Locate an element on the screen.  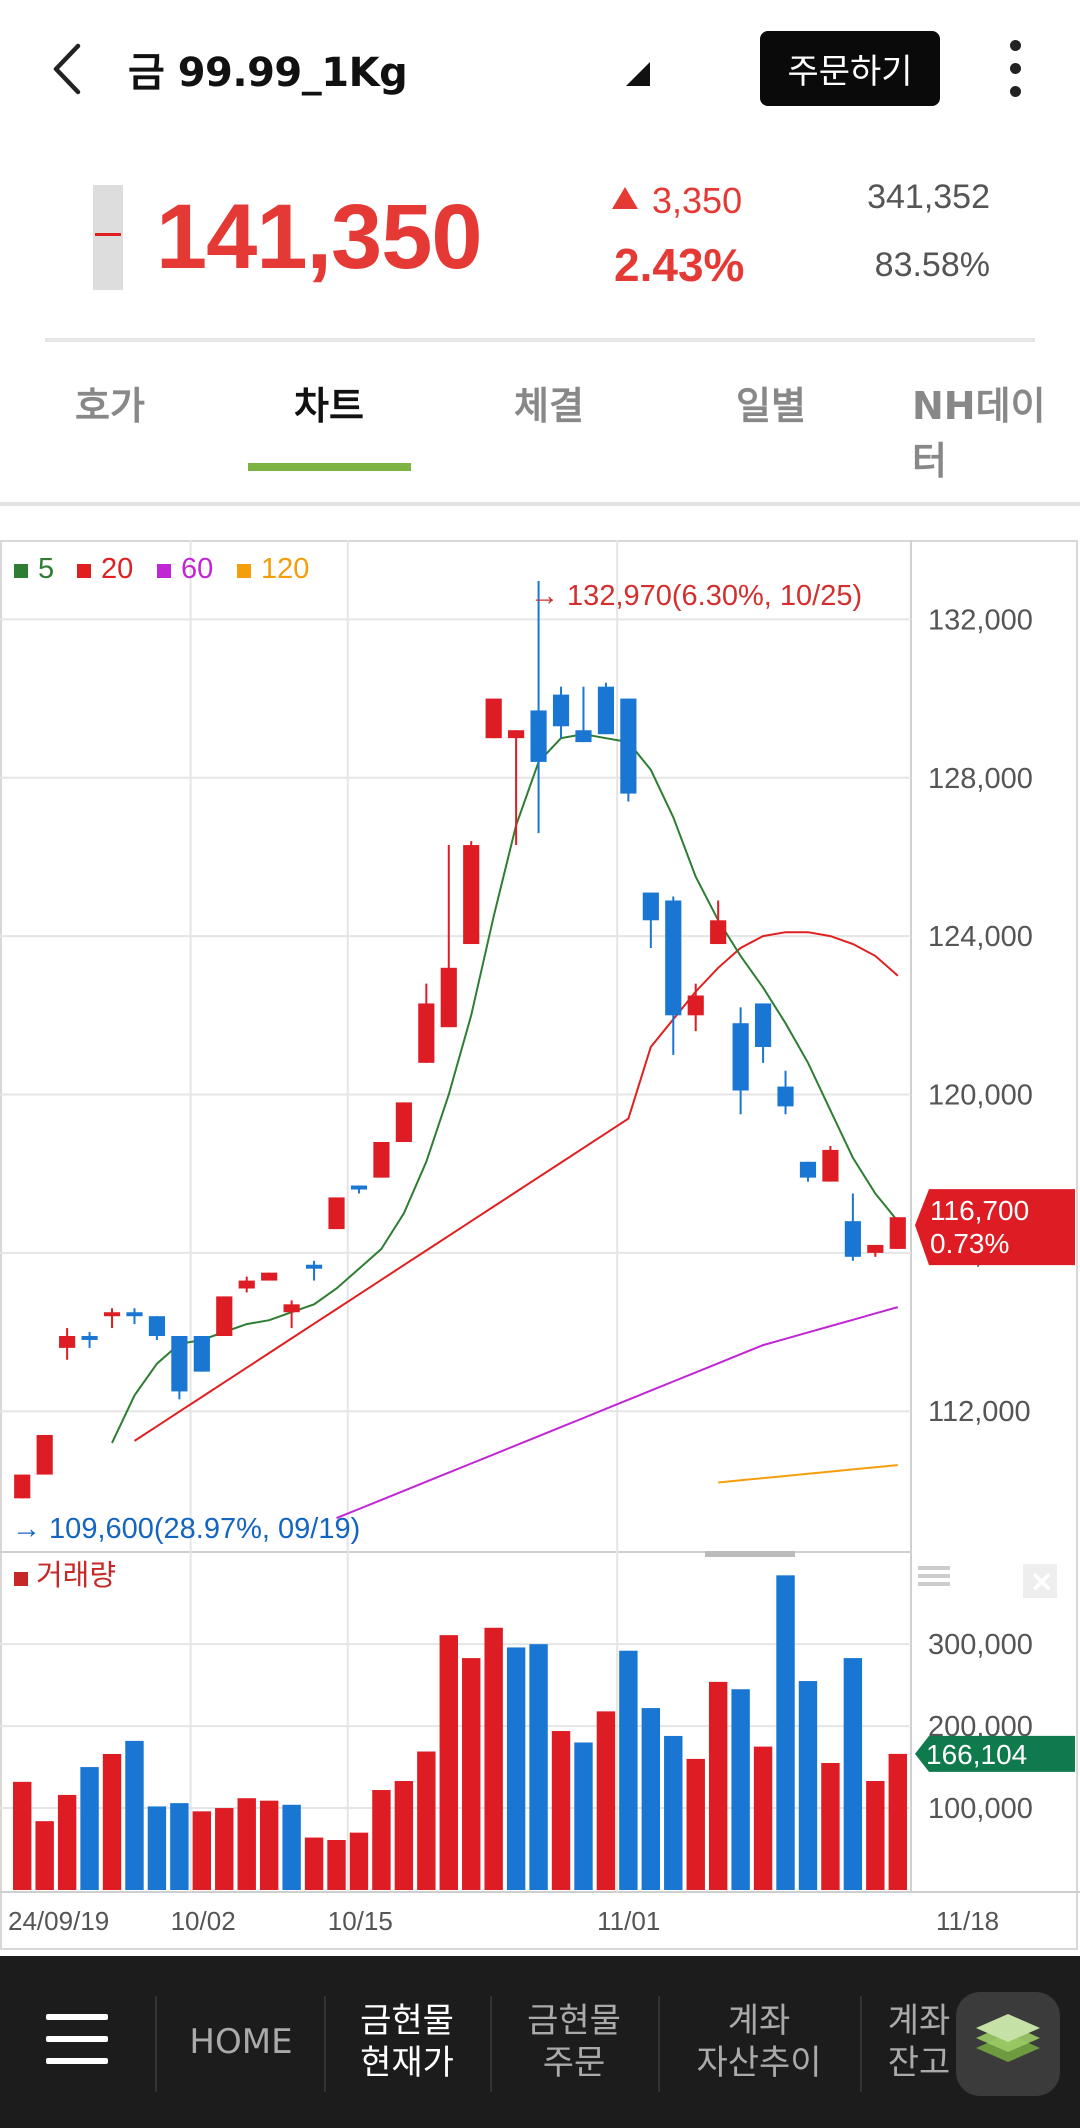
tab-nh-data: NH데이터 is located at coordinates (979, 433).